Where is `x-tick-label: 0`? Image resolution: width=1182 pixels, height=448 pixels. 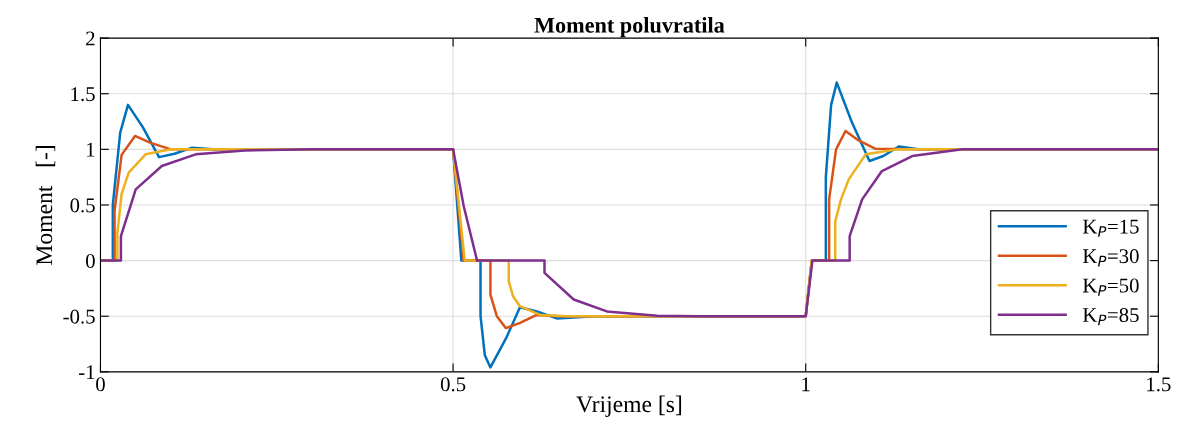
x-tick-label: 0 is located at coordinates (100, 384).